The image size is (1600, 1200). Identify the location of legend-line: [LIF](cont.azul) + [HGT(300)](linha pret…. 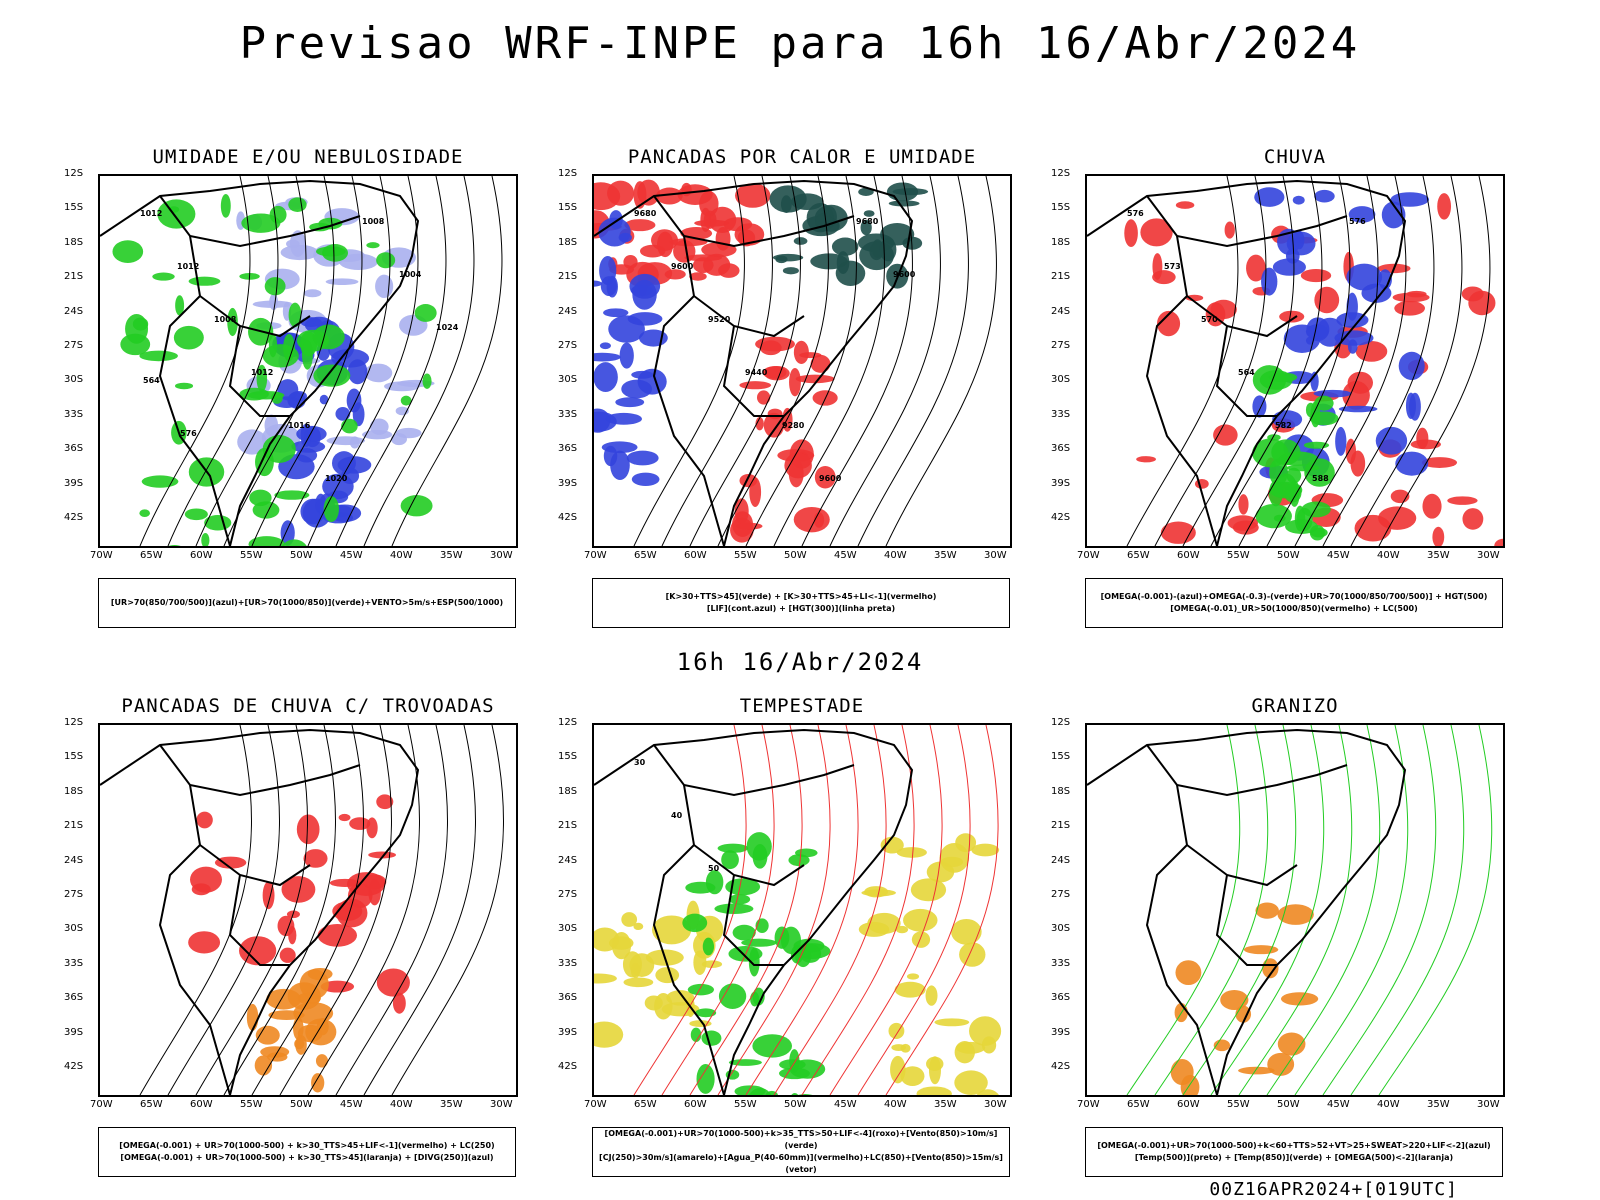
(801, 608).